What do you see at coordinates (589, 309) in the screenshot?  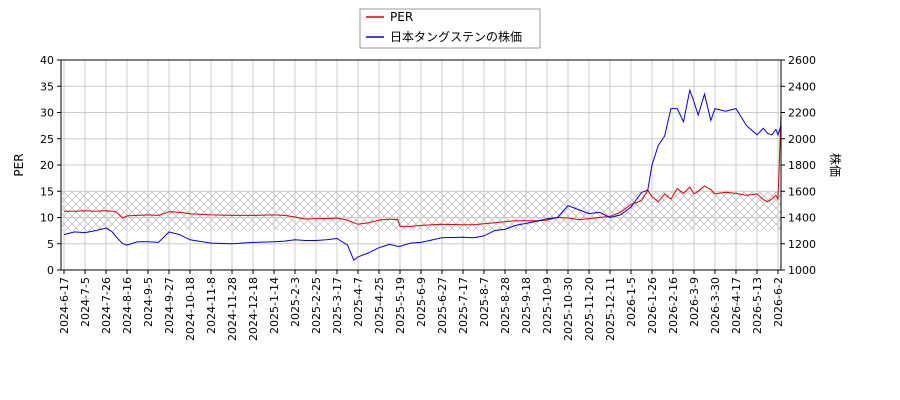 I see `x-tick-label: 2025-11-20` at bounding box center [589, 309].